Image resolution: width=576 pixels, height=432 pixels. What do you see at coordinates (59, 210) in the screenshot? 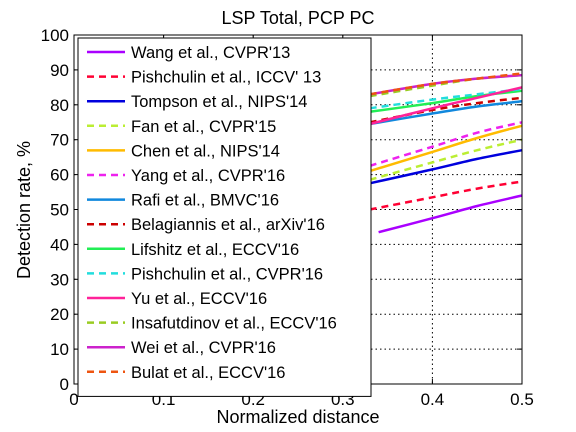
I see `y-tick-label: 50` at bounding box center [59, 210].